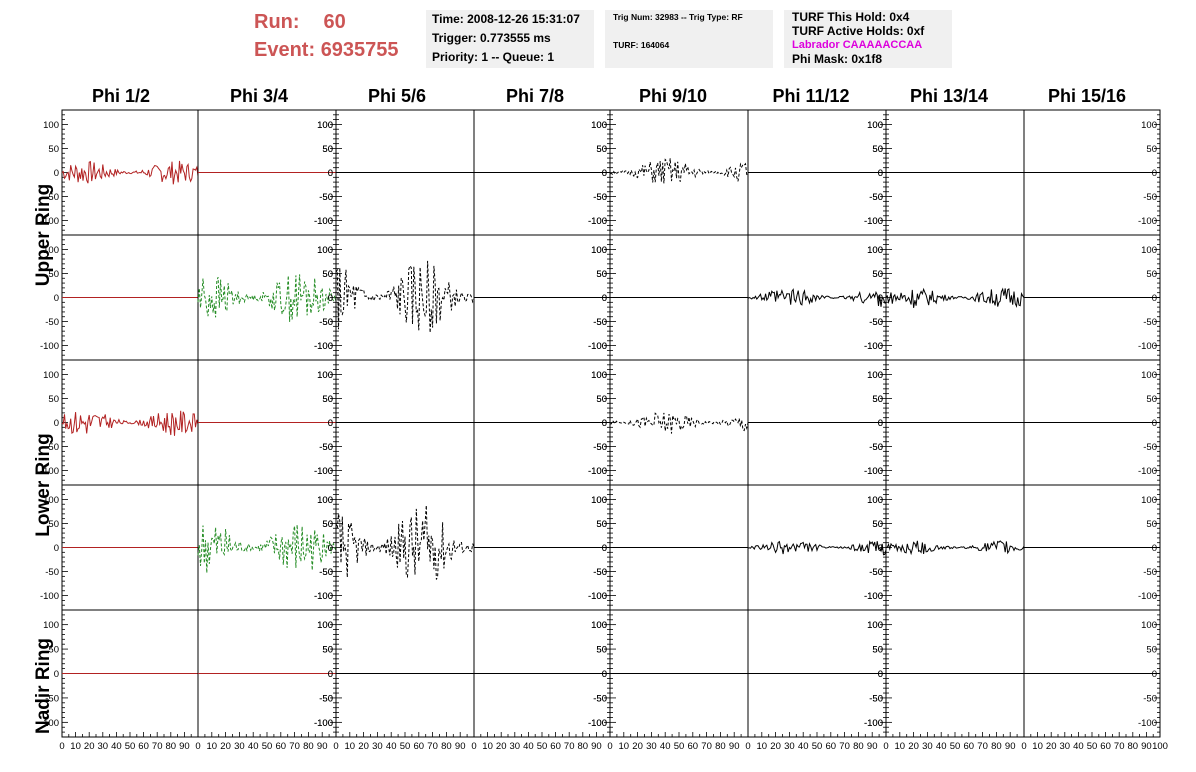 Image resolution: width=1196 pixels, height=772 pixels. I want to click on panel-r1-c2: -100 -50 0 50 100, so click(394, 297).